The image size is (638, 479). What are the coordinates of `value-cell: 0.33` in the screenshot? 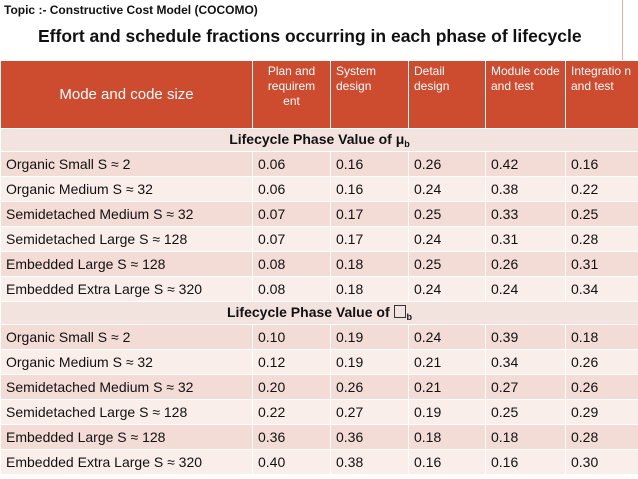 It's located at (525, 214).